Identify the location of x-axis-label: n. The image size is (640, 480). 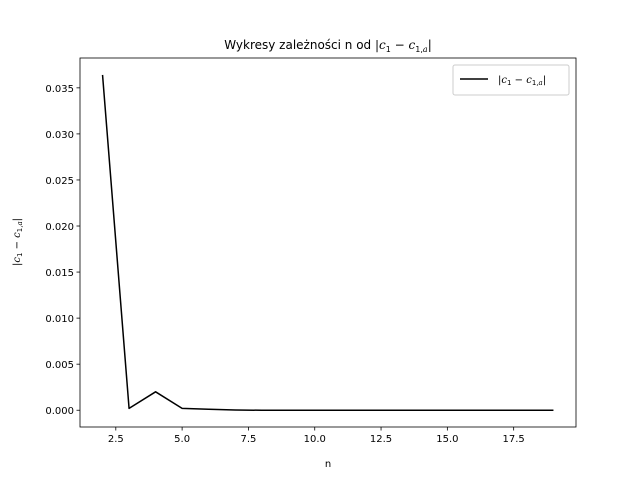
(328, 464).